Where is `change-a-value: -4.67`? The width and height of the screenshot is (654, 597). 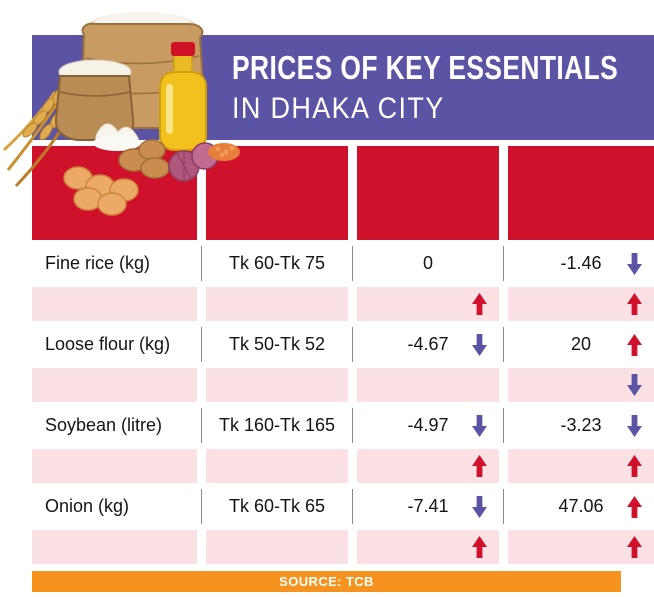
change-a-value: -4.67 is located at coordinates (428, 344).